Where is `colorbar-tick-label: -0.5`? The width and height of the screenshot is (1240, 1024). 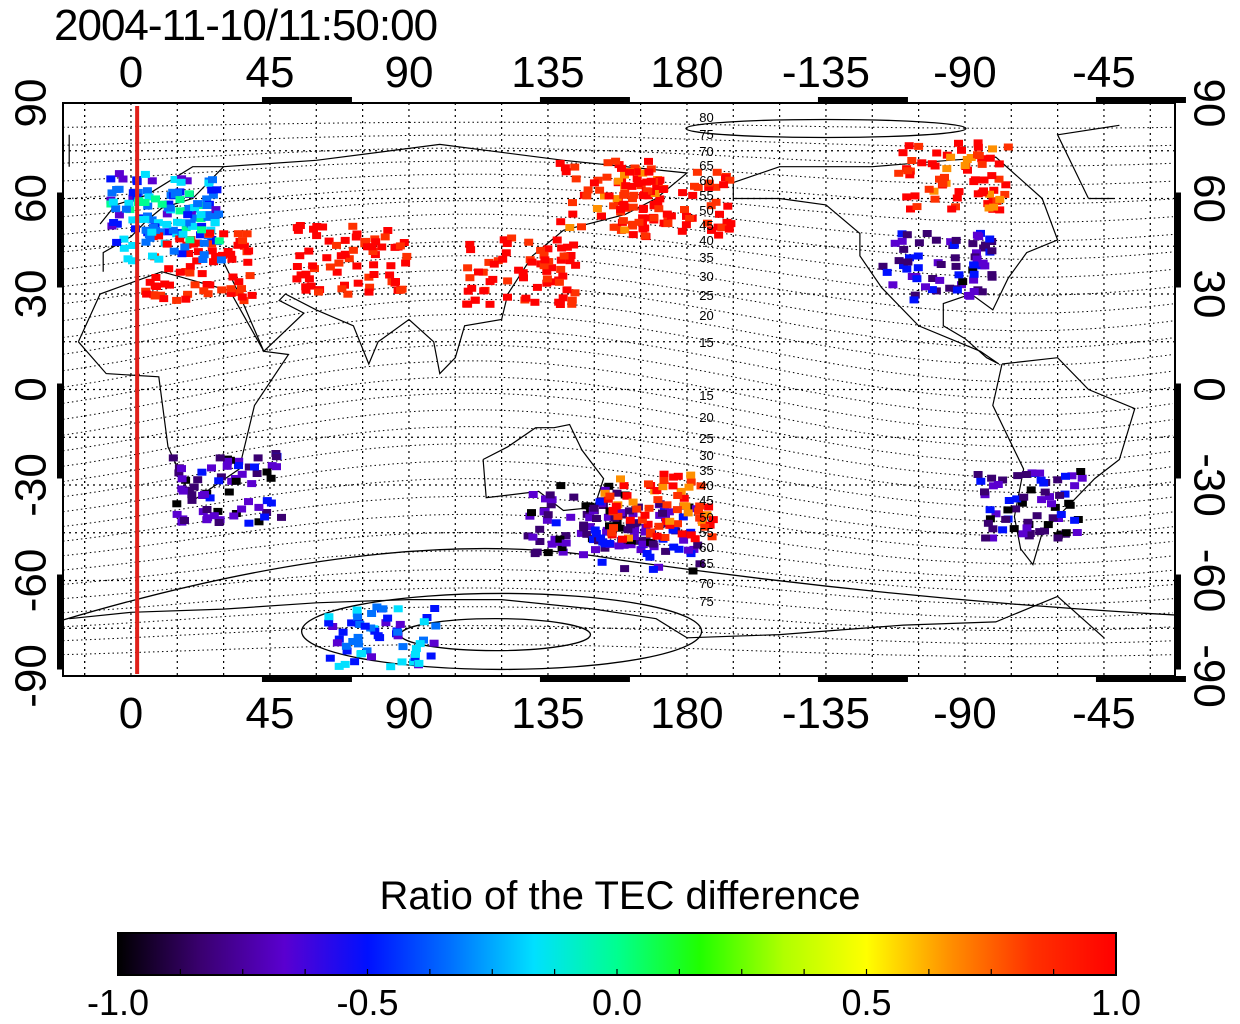 colorbar-tick-label: -0.5 is located at coordinates (367, 1002).